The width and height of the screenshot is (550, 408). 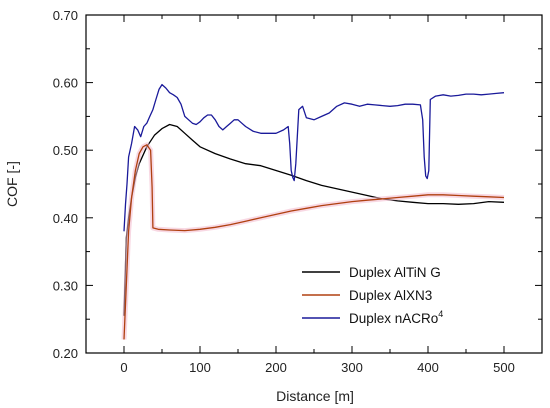 What do you see at coordinates (396, 317) in the screenshot?
I see `legend-label: Duplex nACRo4` at bounding box center [396, 317].